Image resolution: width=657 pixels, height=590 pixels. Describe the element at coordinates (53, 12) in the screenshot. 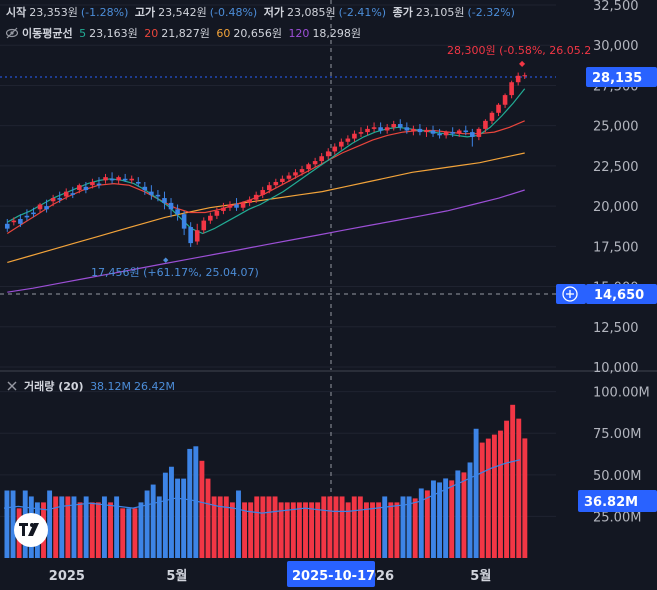

I see `open-value: 23,353원` at that location.